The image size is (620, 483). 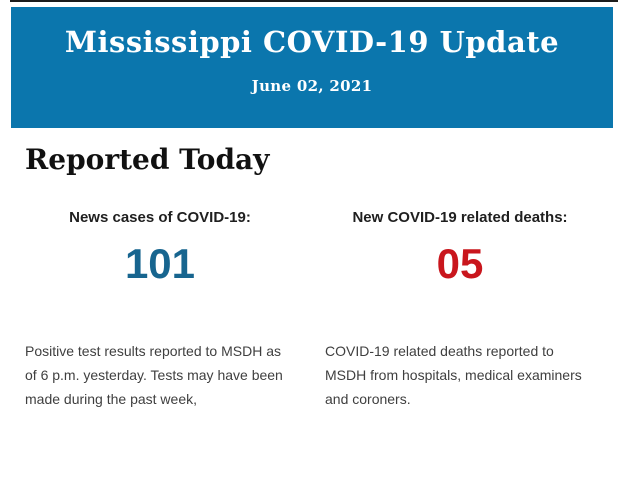 I want to click on new-deaths-value: 05, so click(x=460, y=263).